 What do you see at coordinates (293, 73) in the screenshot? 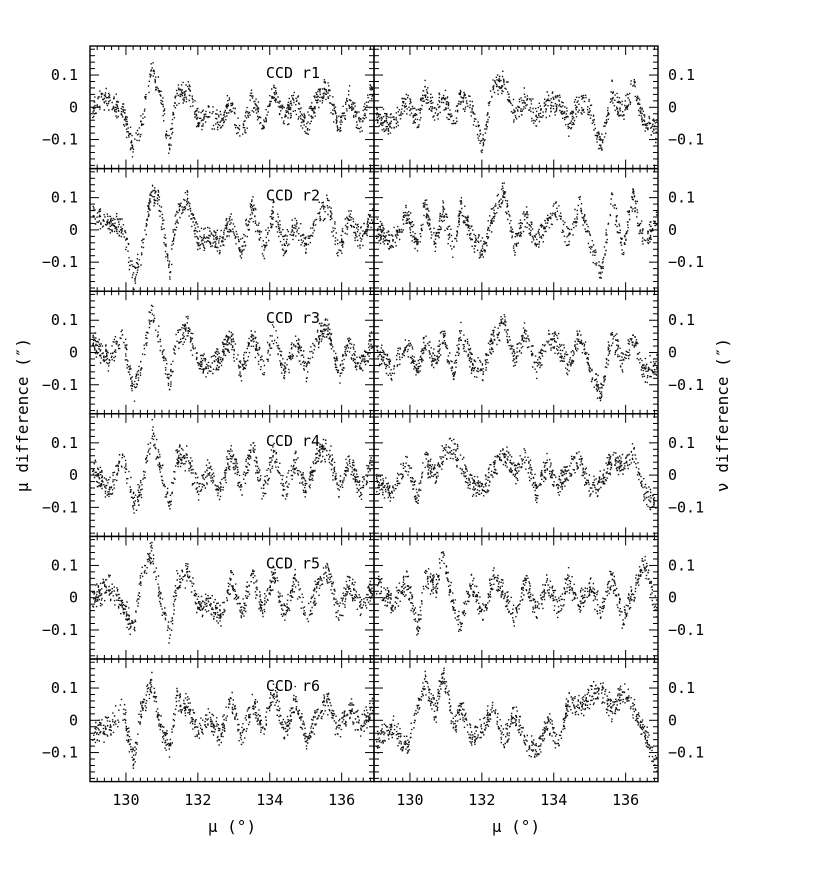
I see `ccd-label: CCD r1` at bounding box center [293, 73].